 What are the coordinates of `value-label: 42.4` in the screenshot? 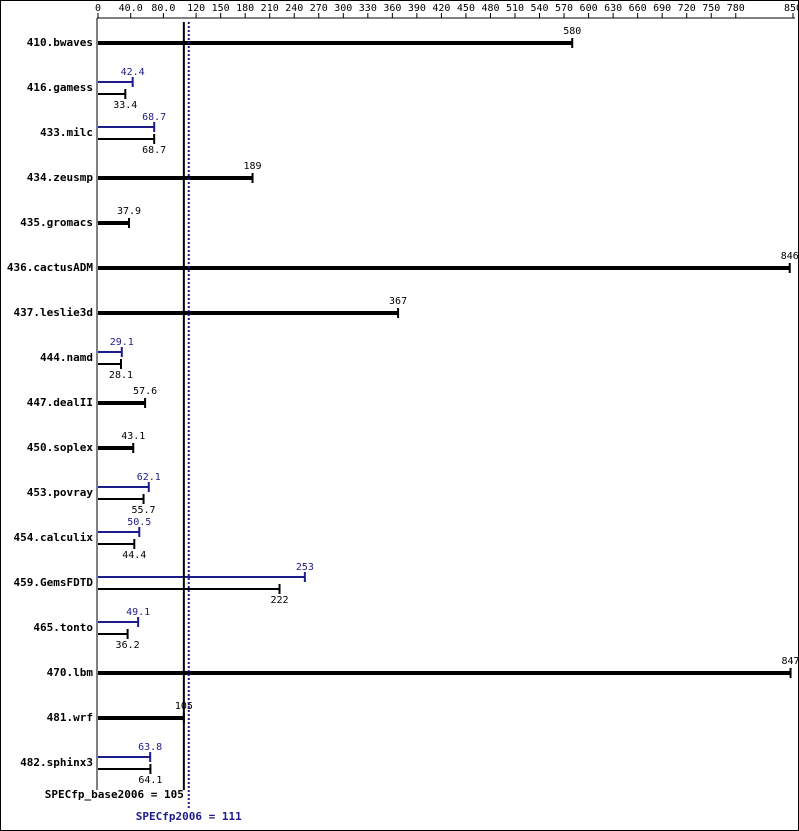 It's located at (133, 72).